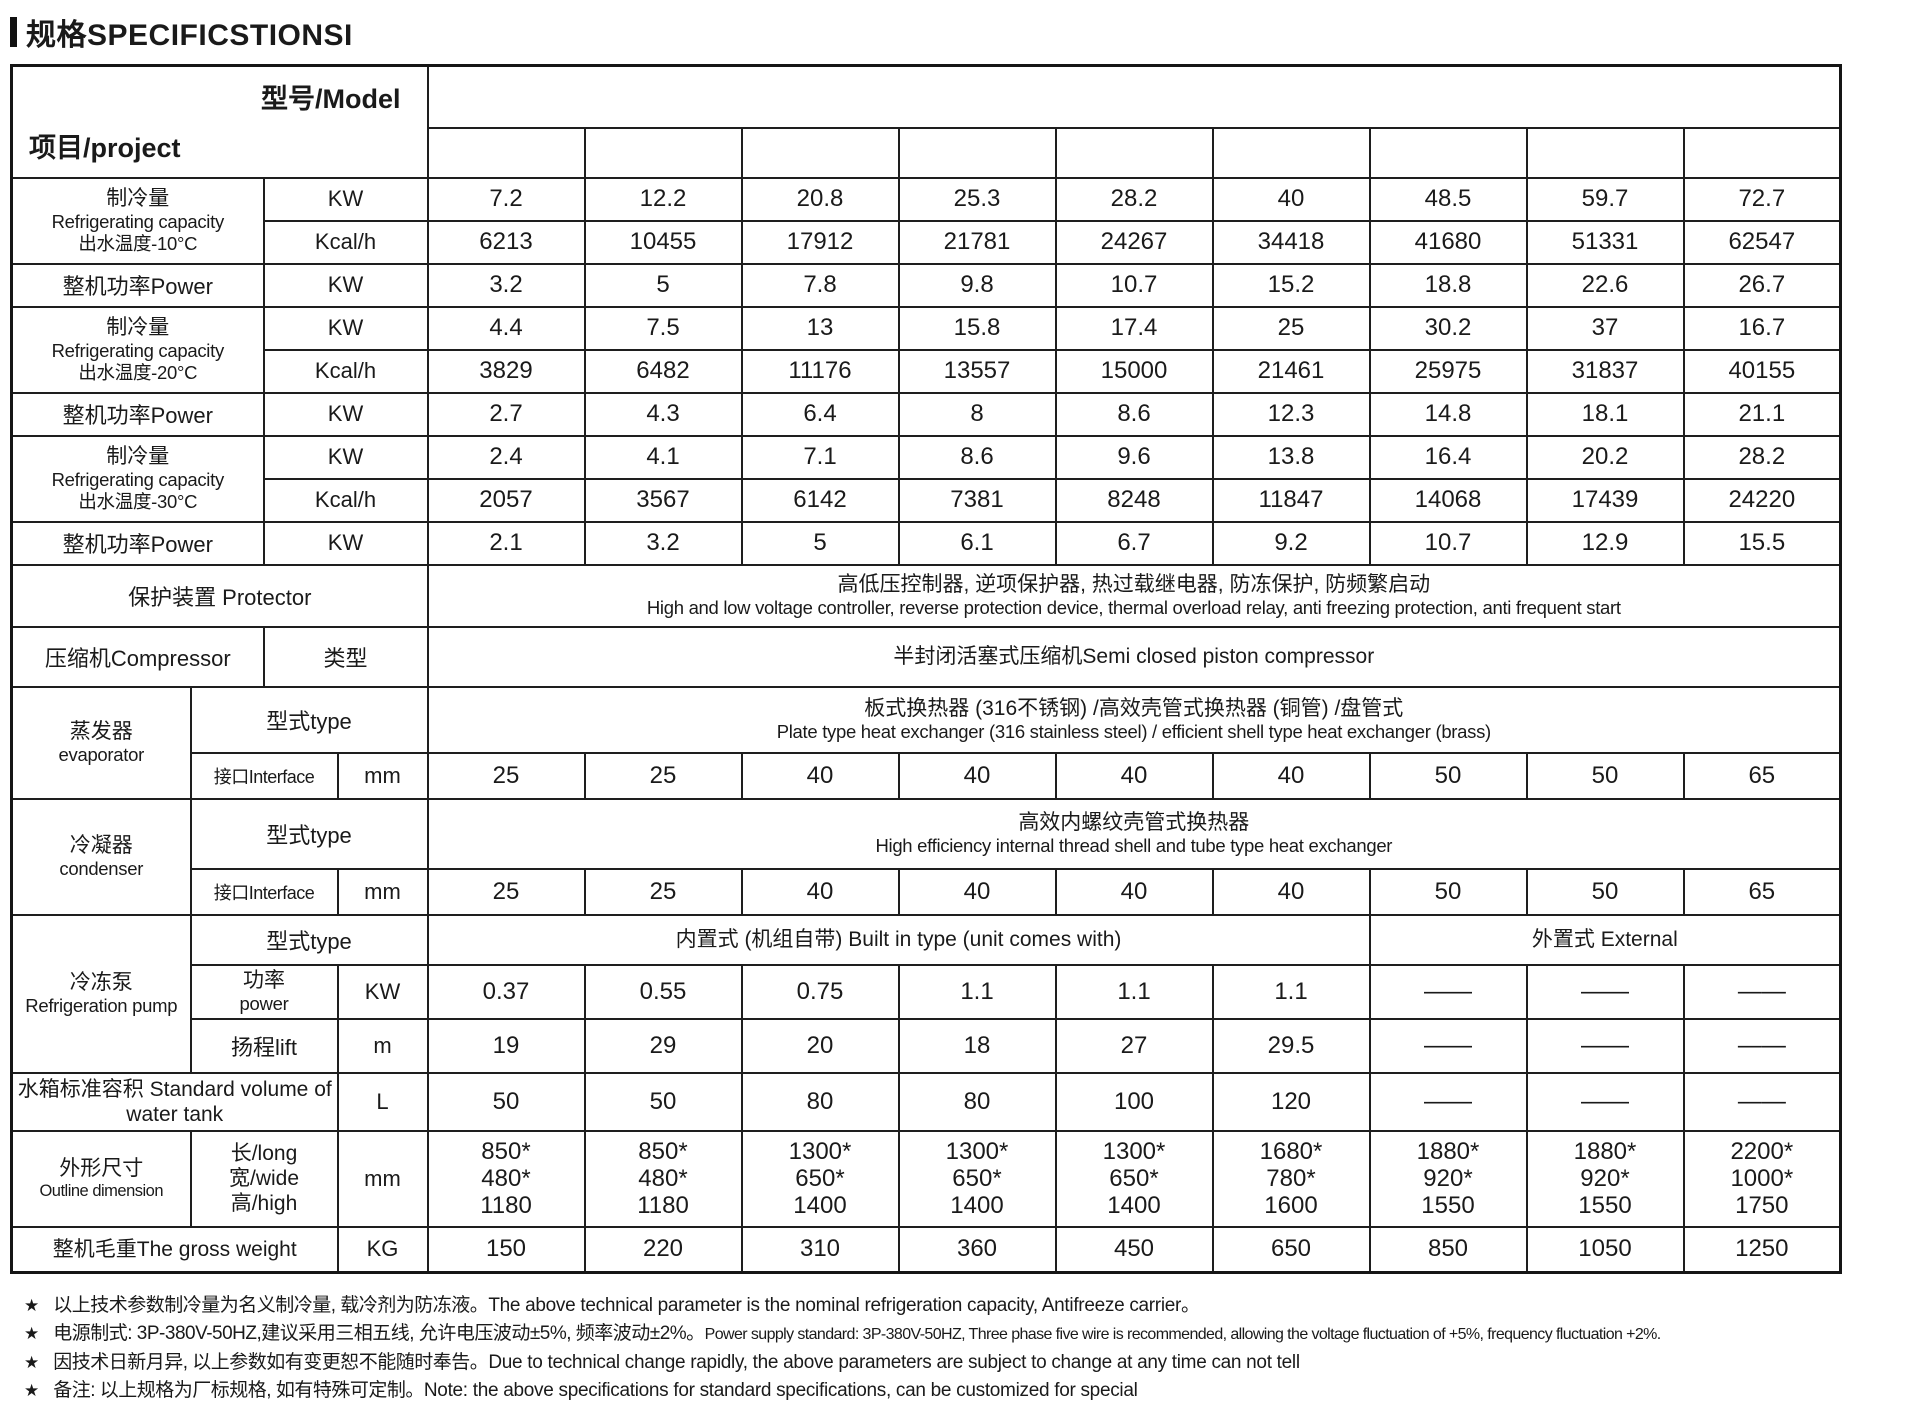 This screenshot has height=1417, width=1919. Describe the element at coordinates (1605, 371) in the screenshot. I see `value-cell: 31837` at that location.